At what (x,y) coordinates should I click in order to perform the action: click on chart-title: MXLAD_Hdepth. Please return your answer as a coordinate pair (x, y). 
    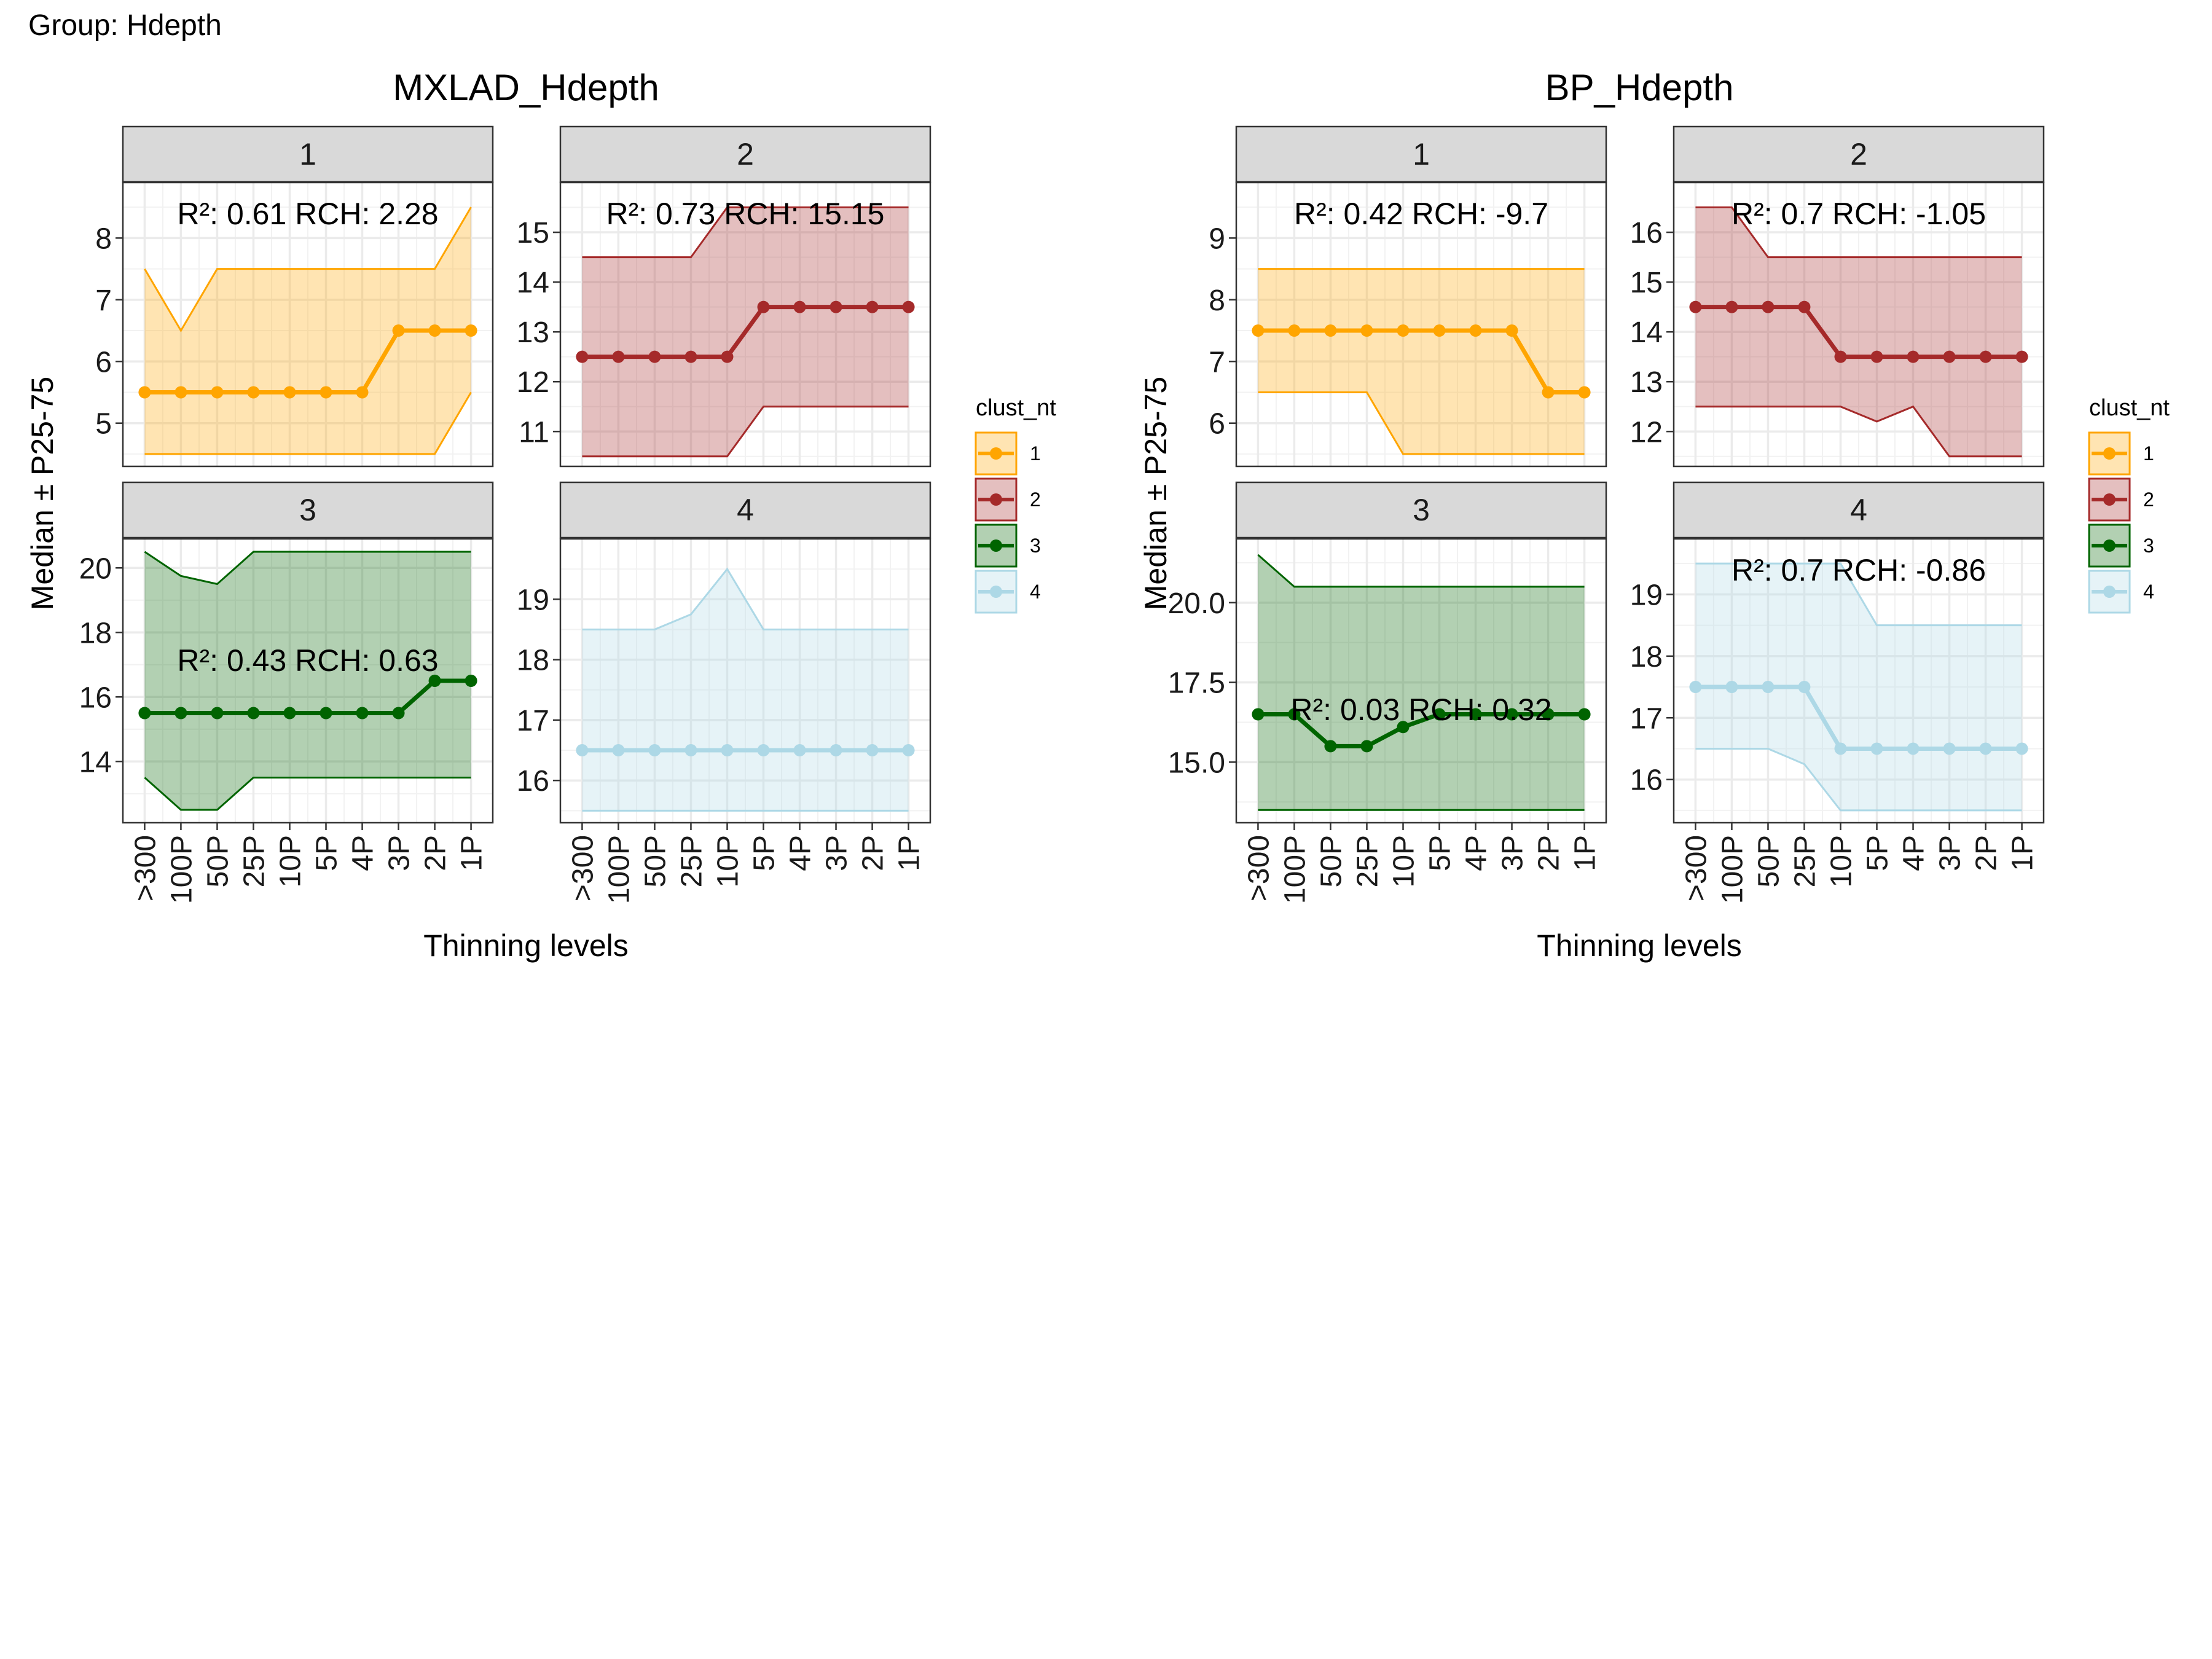
    Looking at the image, I should click on (526, 87).